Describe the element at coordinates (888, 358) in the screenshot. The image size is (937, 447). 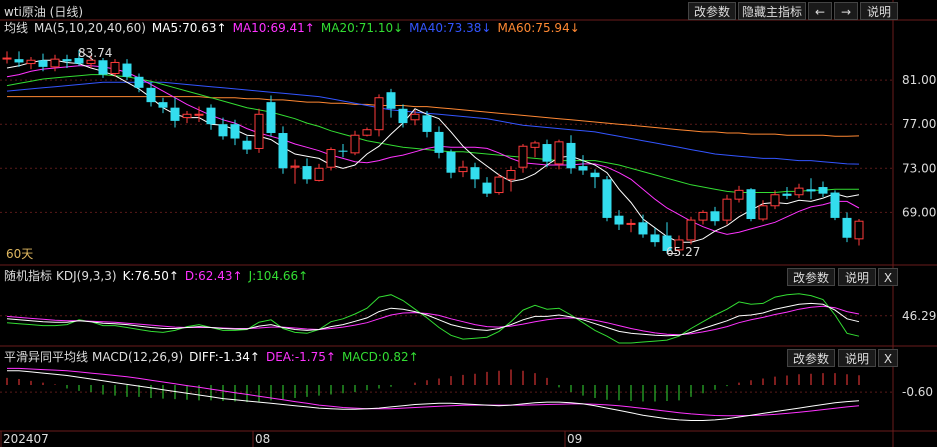
I see `macd-close-button: X` at that location.